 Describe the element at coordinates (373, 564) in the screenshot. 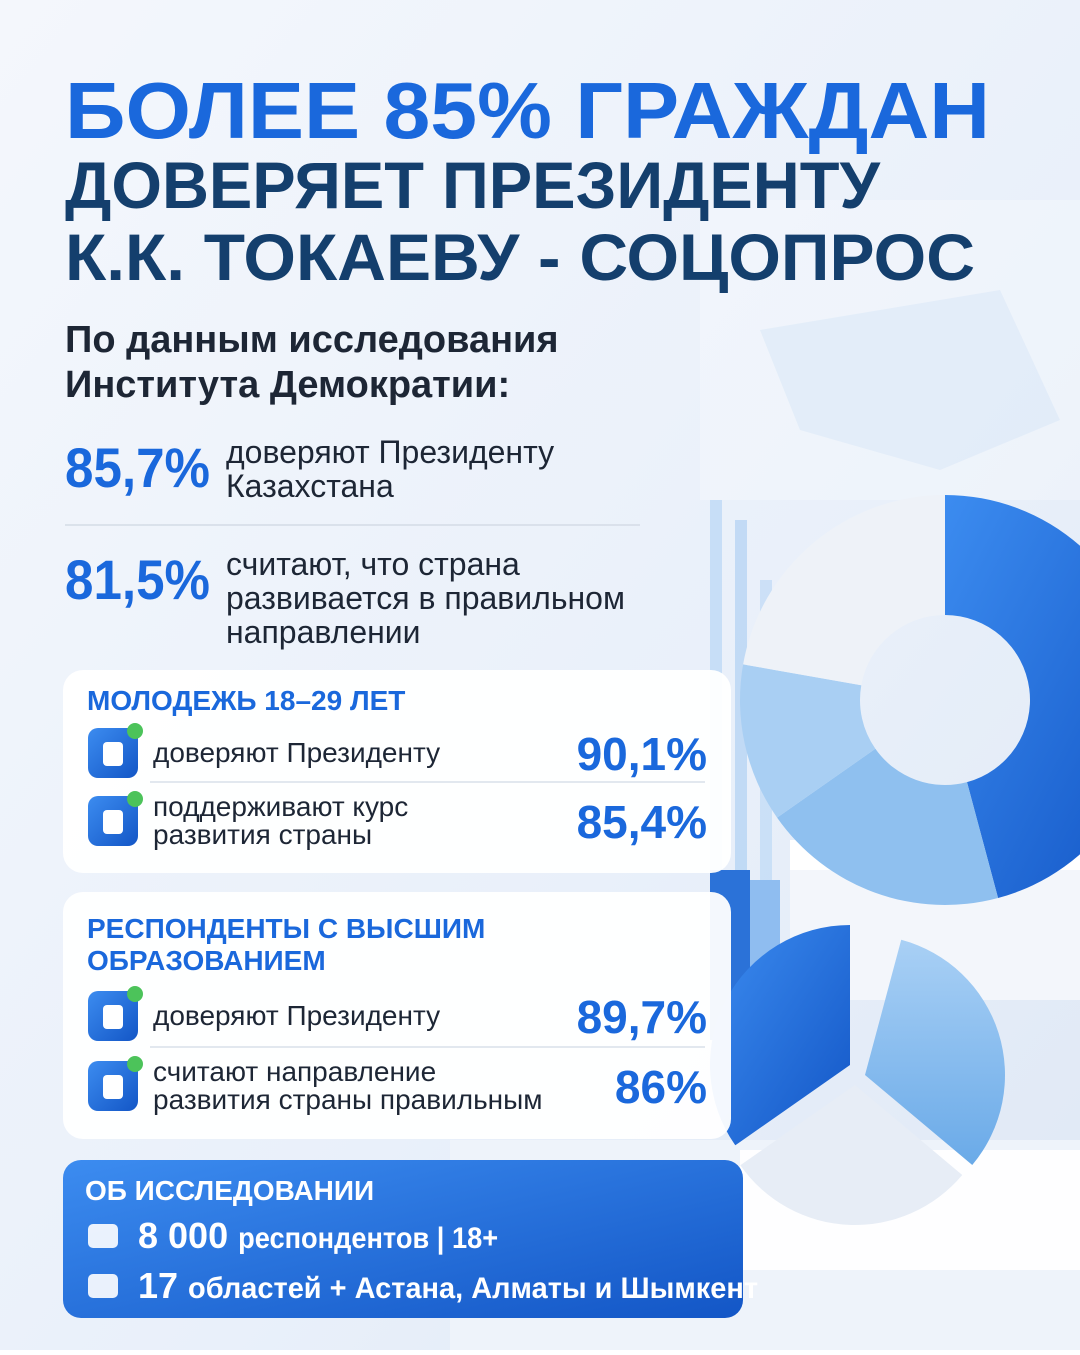

I see `stat-text: считают, что страна` at that location.